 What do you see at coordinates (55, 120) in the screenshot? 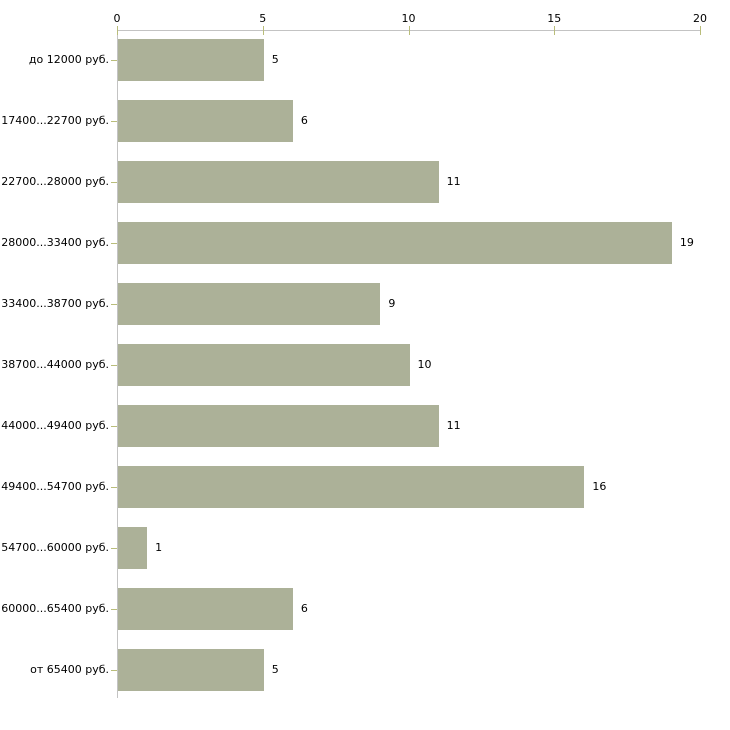
I see `category-label: 17400...22700 руб.` at bounding box center [55, 120].